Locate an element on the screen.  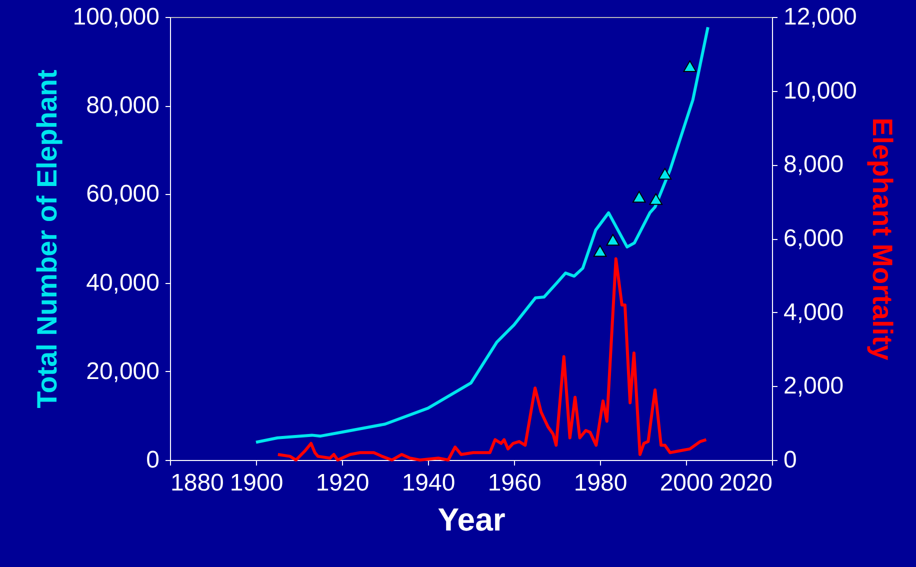
y2-tick-label: 6,000 is located at coordinates (814, 238).